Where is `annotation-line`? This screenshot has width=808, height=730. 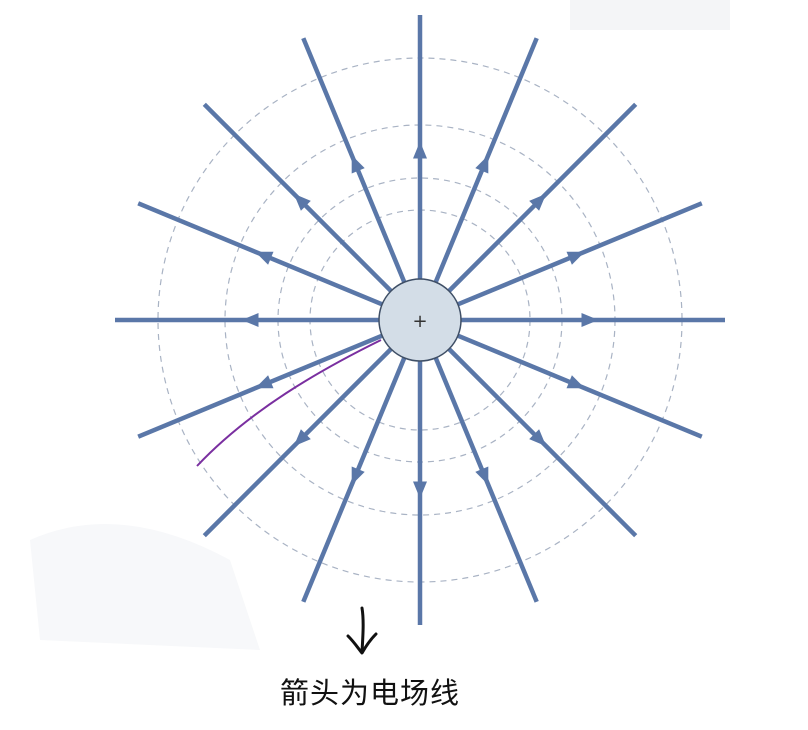
annotation-line is located at coordinates (289, 403).